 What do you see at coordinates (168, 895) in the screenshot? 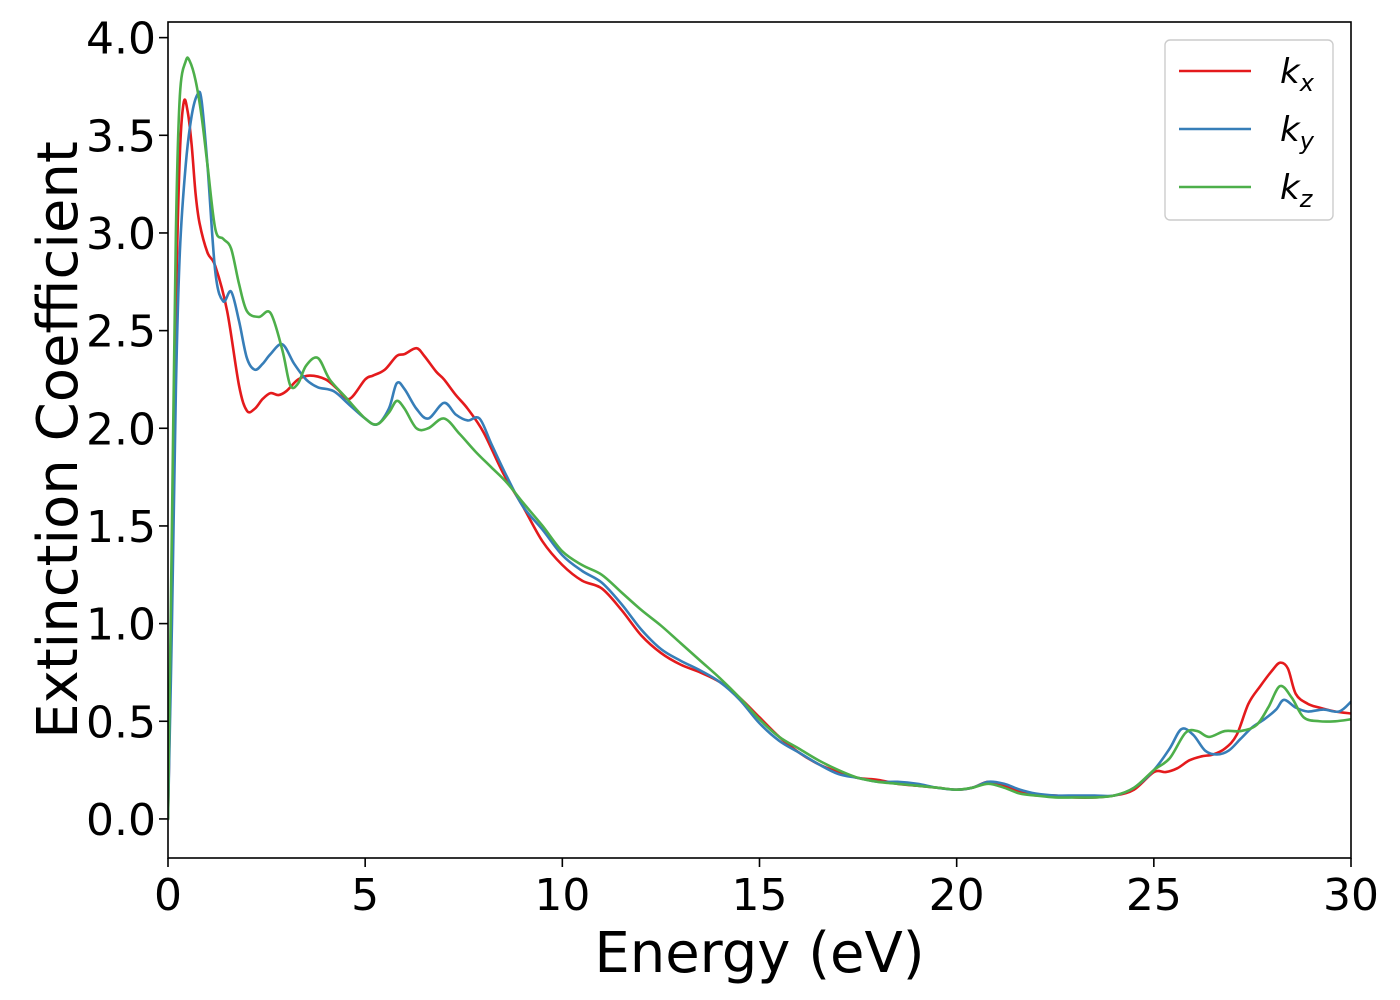
I see `x-tick-label: 0` at bounding box center [168, 895].